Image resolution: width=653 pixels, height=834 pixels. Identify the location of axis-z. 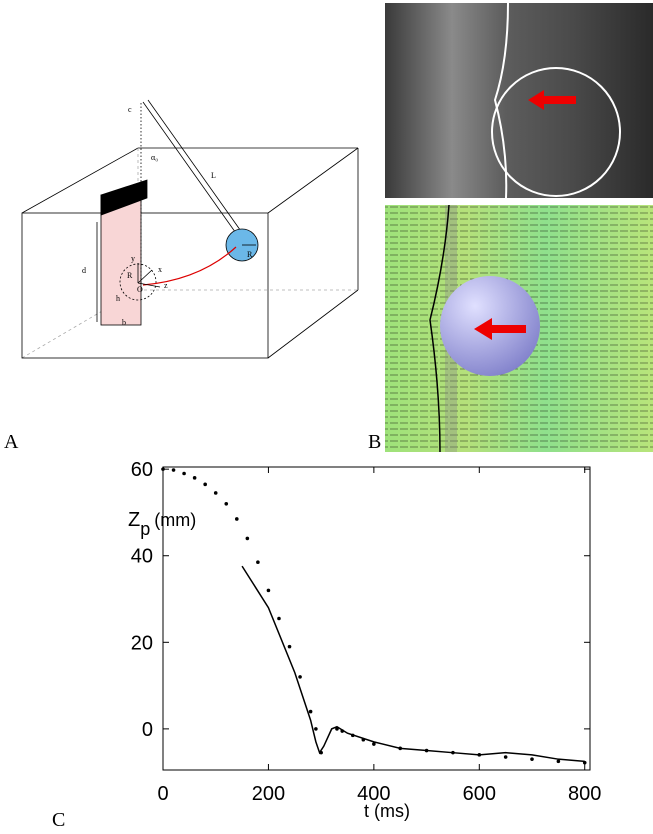
(149, 285).